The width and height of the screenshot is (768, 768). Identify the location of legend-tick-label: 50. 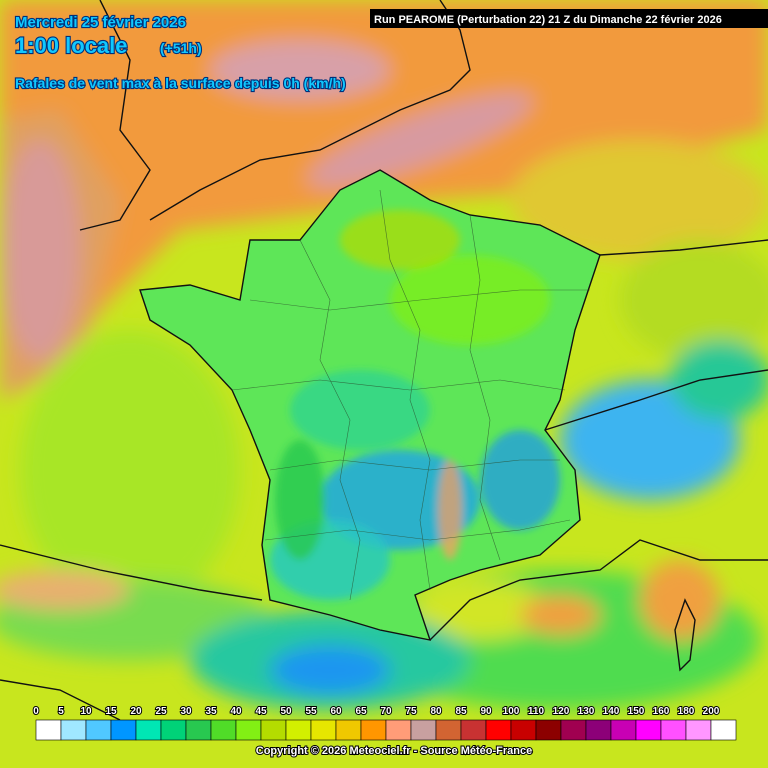
(286, 711).